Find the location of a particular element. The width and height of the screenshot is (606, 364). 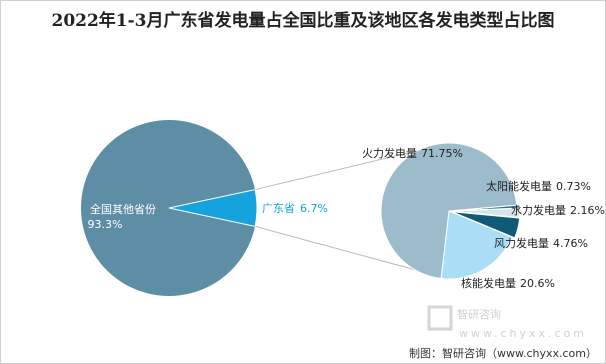

watermark: 智研咨询 www.chyxx.com is located at coordinates (507, 322).